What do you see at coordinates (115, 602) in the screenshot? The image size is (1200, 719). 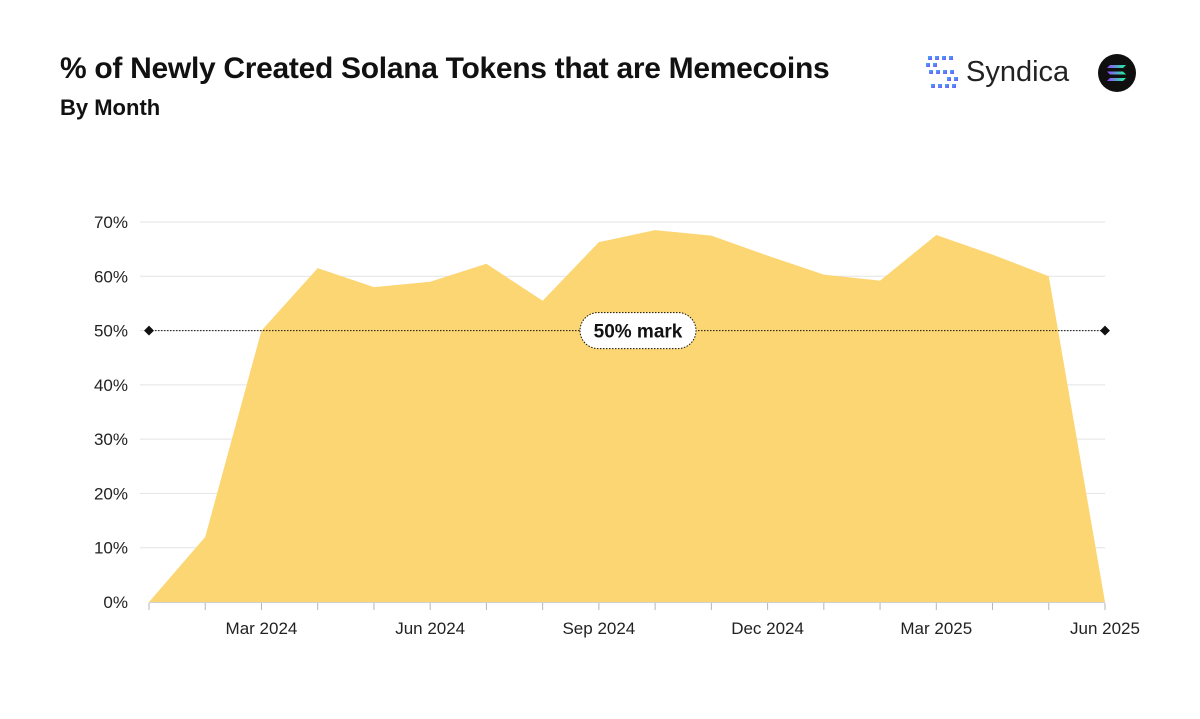 I see `y-tick-label: 0%` at bounding box center [115, 602].